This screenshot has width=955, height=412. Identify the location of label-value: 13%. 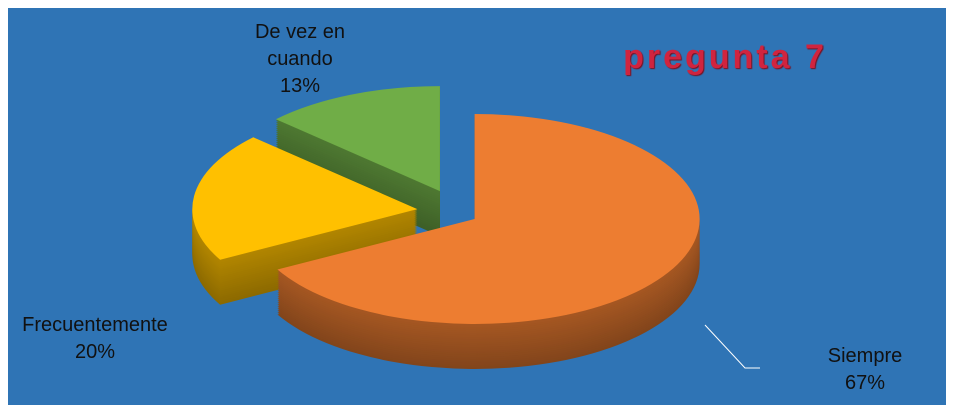
(300, 86).